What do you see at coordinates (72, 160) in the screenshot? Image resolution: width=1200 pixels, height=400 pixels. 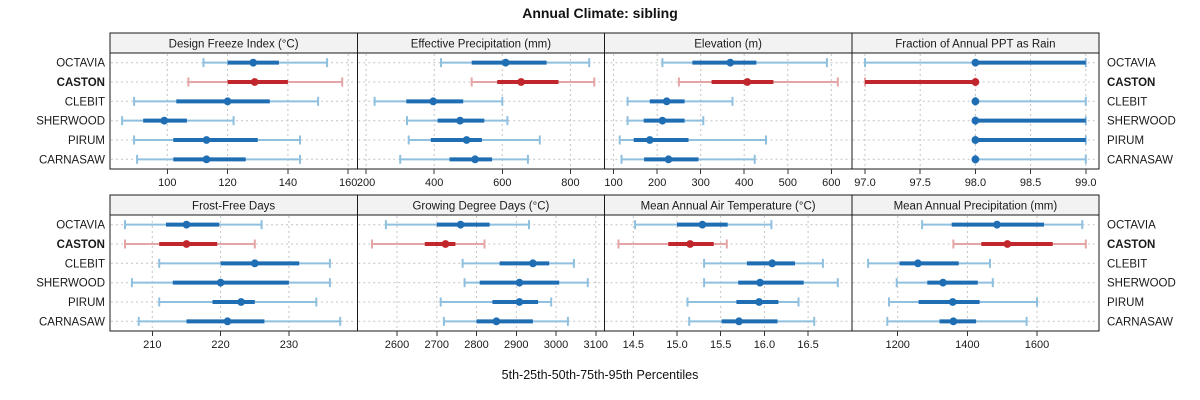 I see `site-label-left-carnasaw: CARNASAW` at bounding box center [72, 160].